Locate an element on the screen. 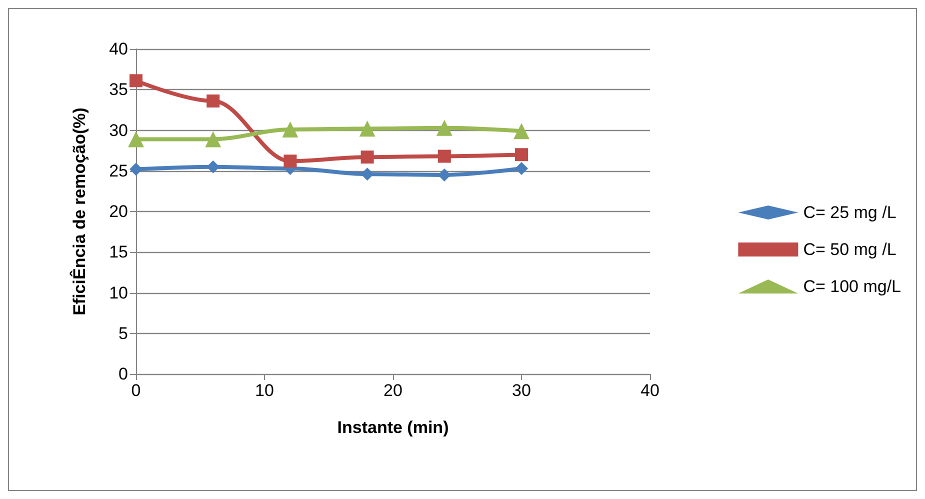 This screenshot has width=925, height=499. y-tick-label: 30 is located at coordinates (118, 130).